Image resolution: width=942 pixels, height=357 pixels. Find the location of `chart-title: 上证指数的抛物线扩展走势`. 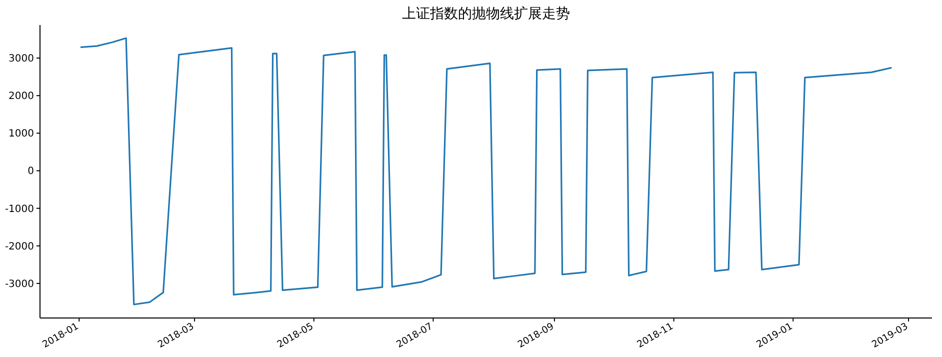

chart-title: 上证指数的抛物线扩展走势 is located at coordinates (486, 14).